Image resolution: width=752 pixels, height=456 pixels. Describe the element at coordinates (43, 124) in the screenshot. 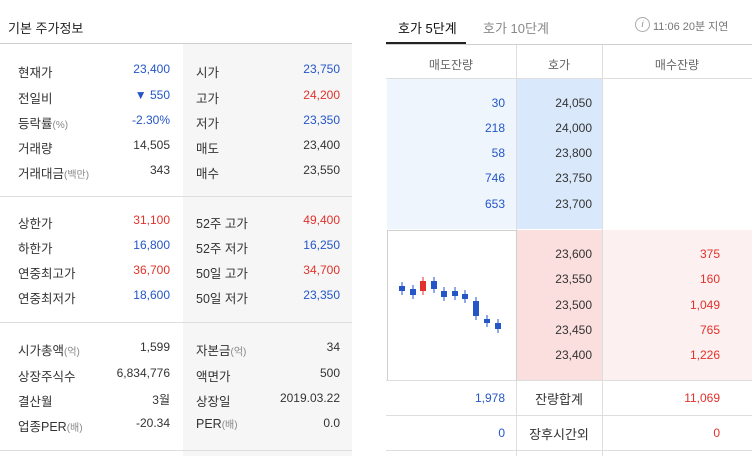

I see `stock-info-label: 등락률(%)` at that location.